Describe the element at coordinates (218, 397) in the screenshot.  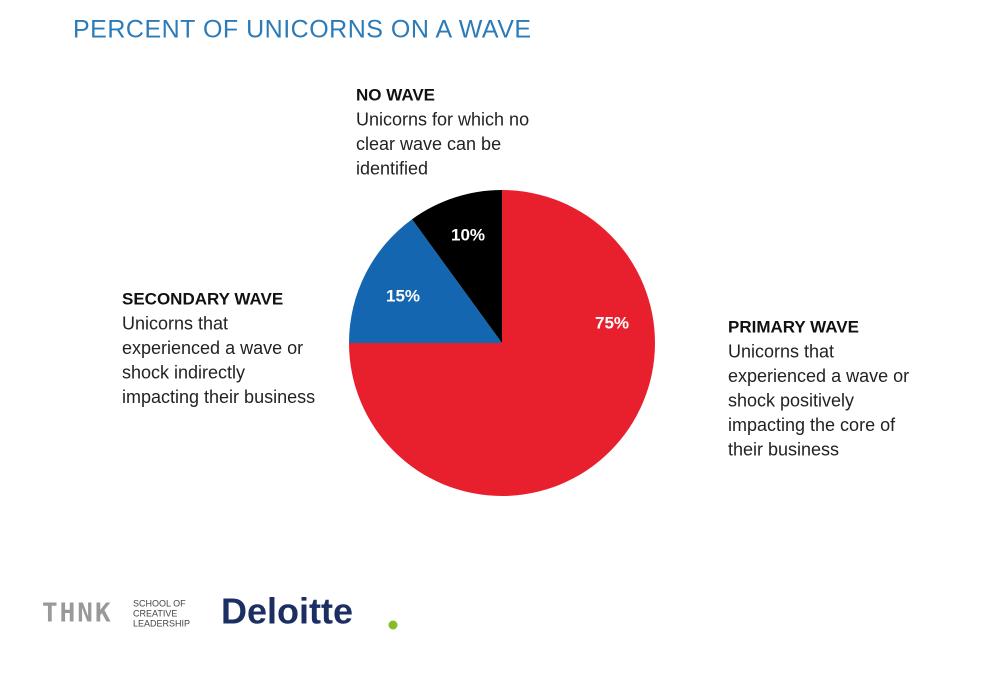
I see `category-description: impacting their business` at that location.